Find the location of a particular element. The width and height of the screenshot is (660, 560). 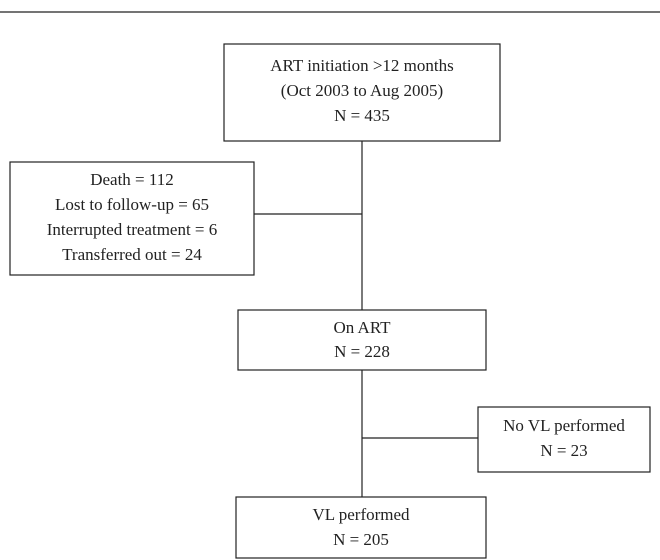

box-text: N = 435 is located at coordinates (362, 115).